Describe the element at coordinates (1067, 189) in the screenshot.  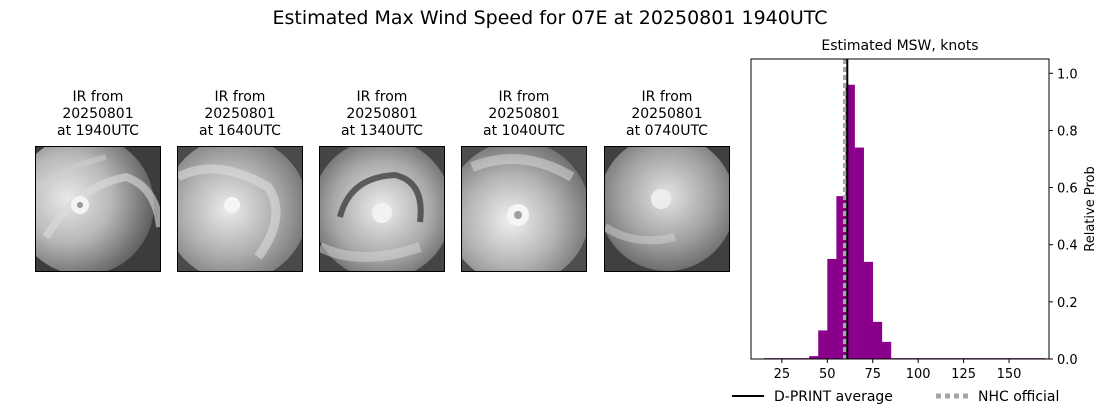
I see `y-tick-label: 0.6` at that location.